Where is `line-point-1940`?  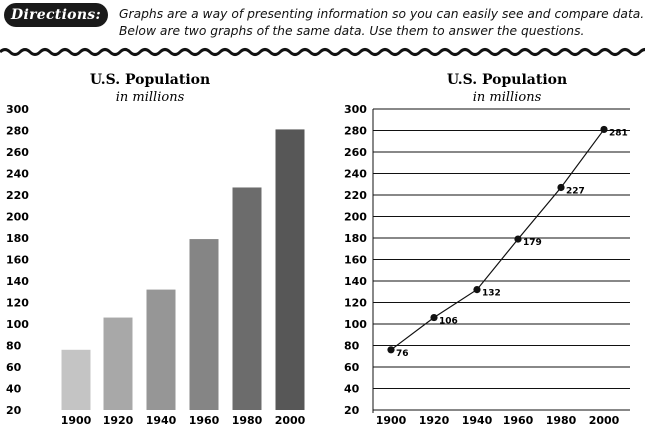 line-point-1940 is located at coordinates (477, 290).